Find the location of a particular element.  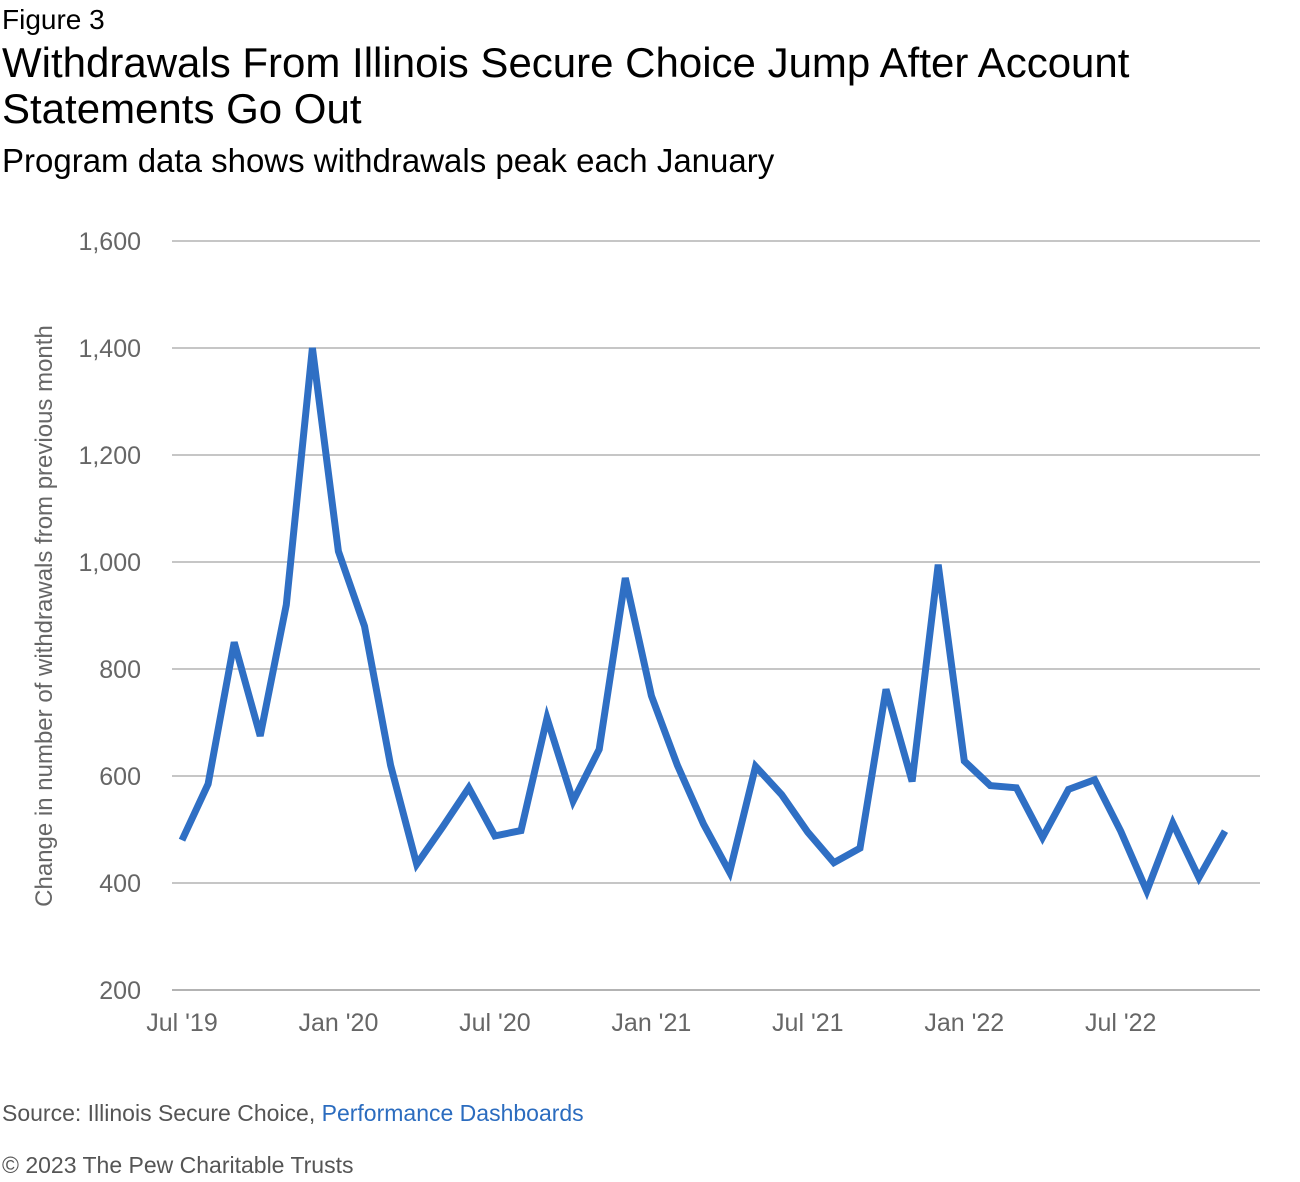

x-tick-label: Jul '19 is located at coordinates (181, 1023).